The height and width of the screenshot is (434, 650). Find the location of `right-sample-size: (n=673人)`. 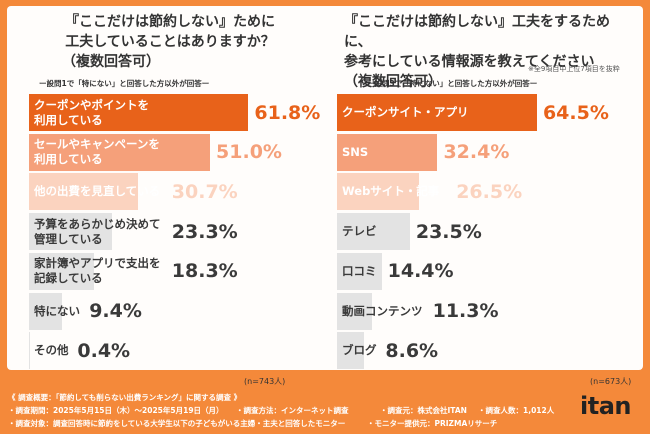

right-sample-size: (n=673人) is located at coordinates (611, 381).